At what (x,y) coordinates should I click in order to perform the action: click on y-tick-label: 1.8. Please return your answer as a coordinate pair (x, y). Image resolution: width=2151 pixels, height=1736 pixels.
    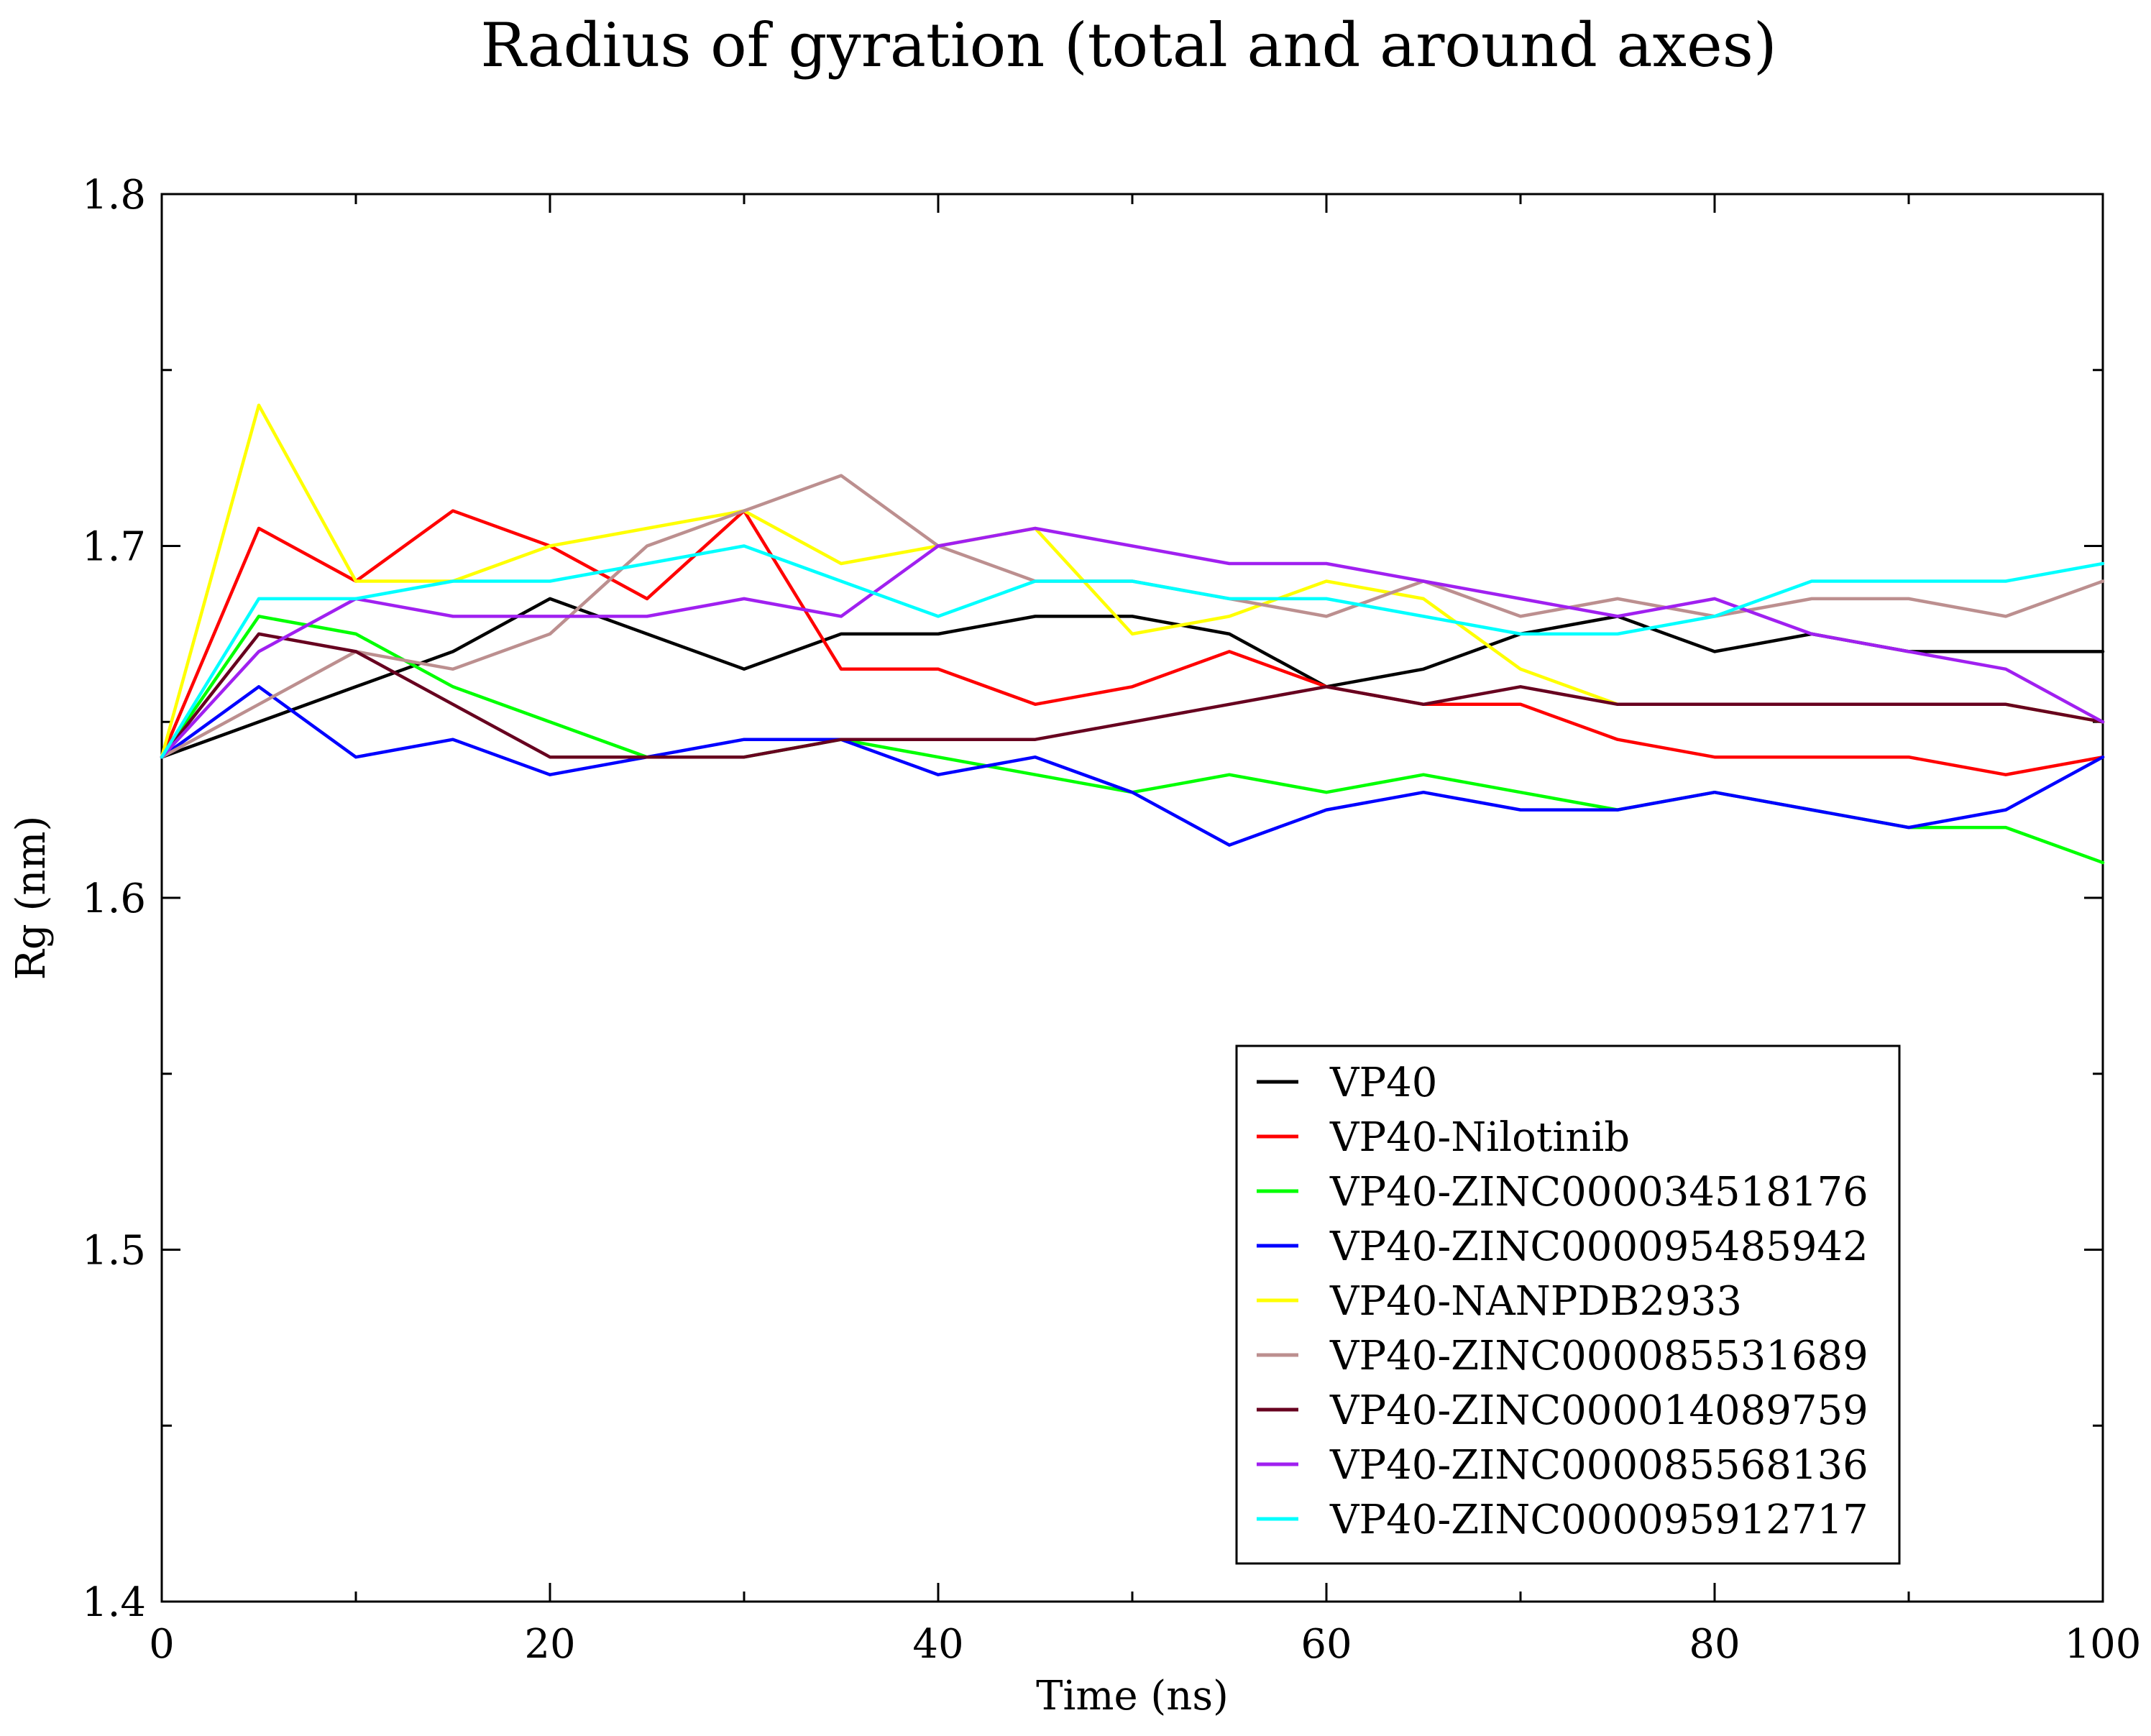
    Looking at the image, I should click on (114, 195).